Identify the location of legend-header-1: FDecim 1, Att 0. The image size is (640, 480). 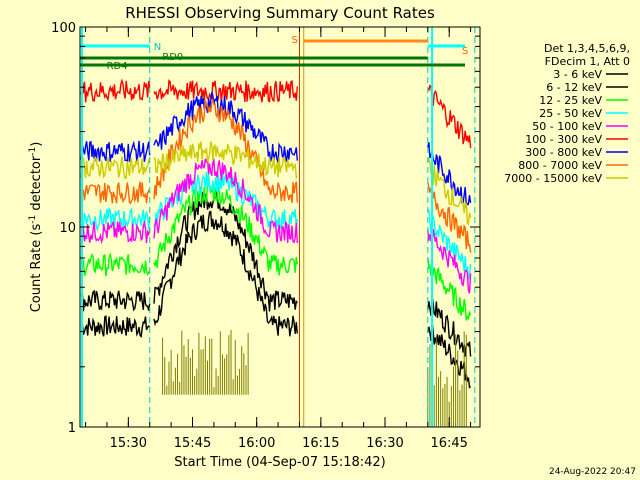
(587, 61).